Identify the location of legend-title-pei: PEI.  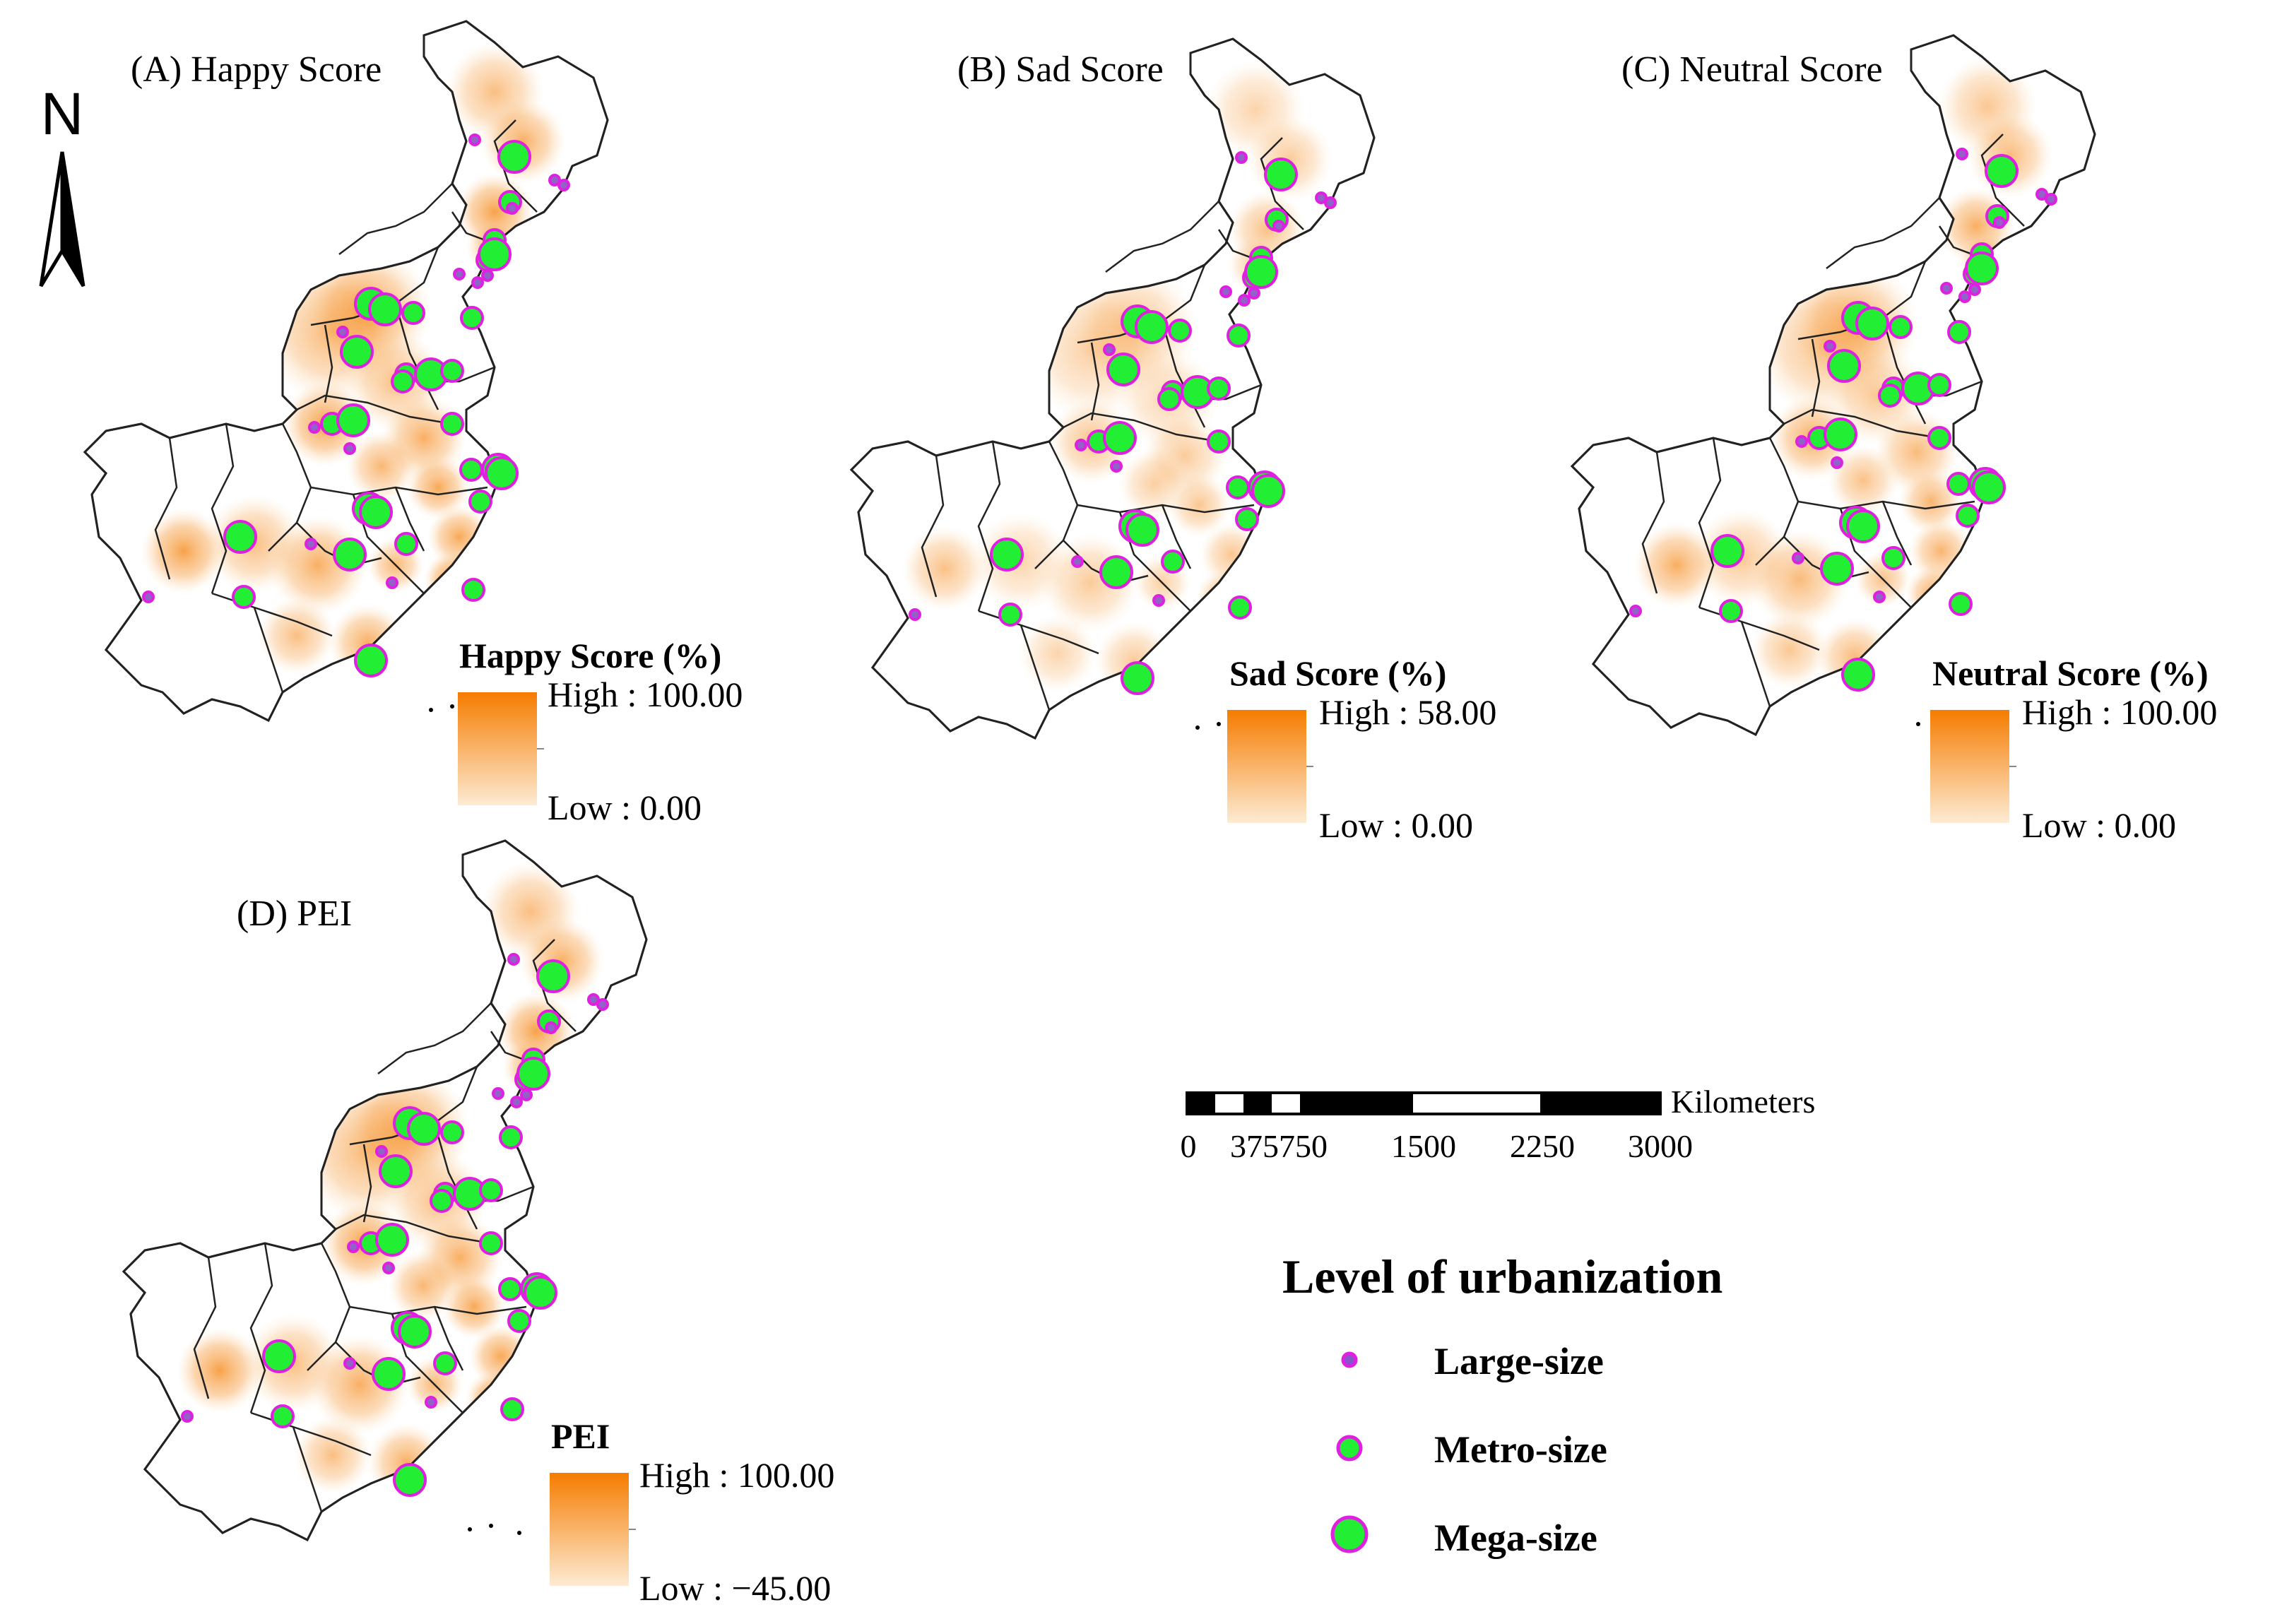
(580, 1436).